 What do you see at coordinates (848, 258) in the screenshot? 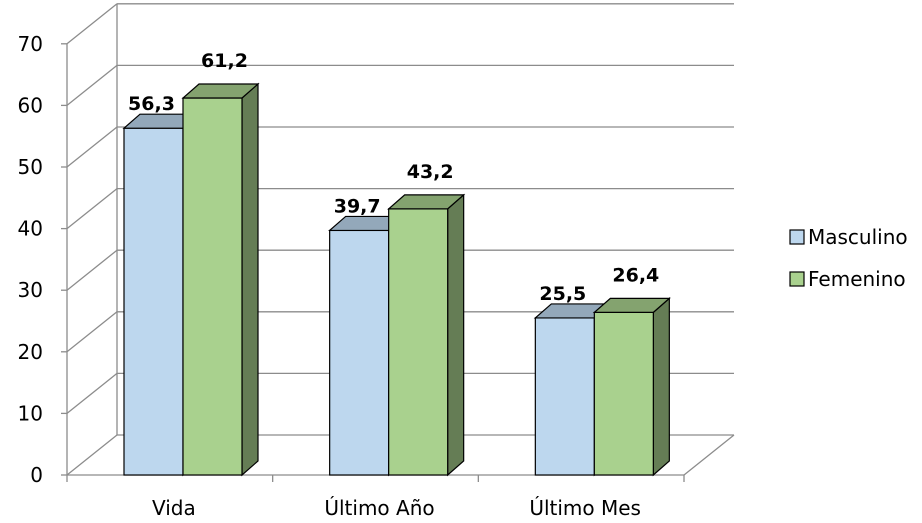
I see `legend: Masculino Femenino` at bounding box center [848, 258].